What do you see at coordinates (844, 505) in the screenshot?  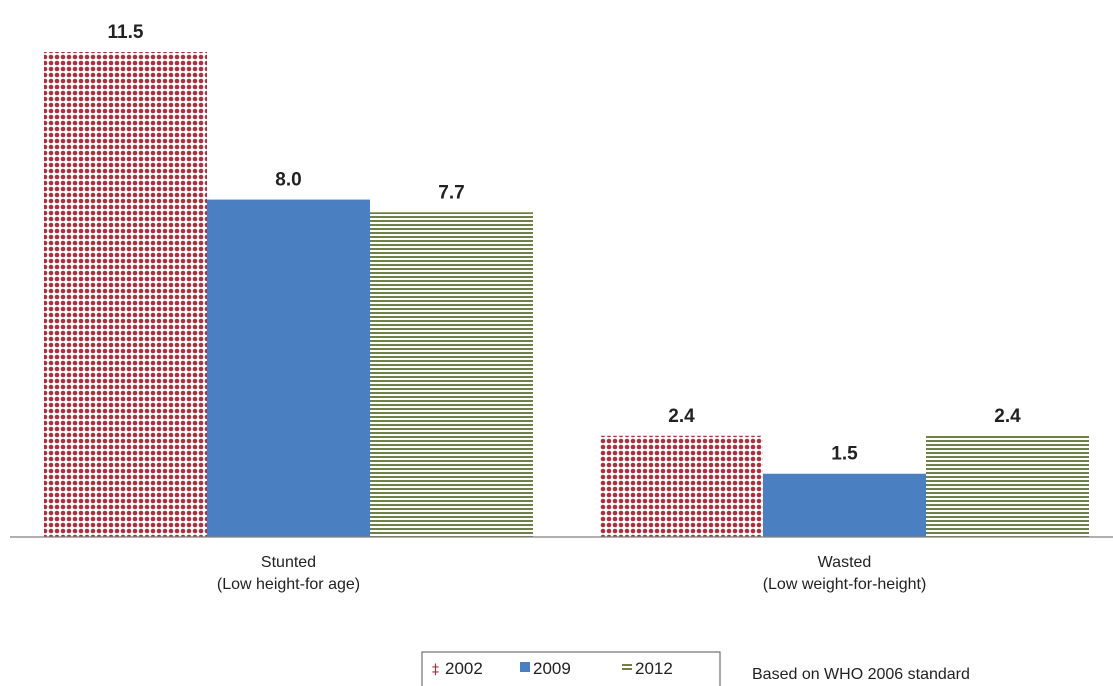 I see `bar-2009-wasted` at bounding box center [844, 505].